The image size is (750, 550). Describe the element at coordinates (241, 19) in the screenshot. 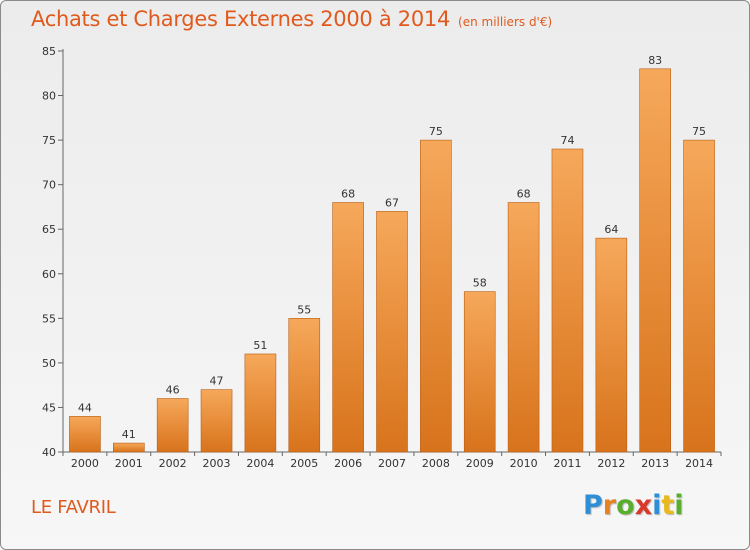

I see `chart-title-text: Achats et Charges Externes 2000 à 2014` at that location.